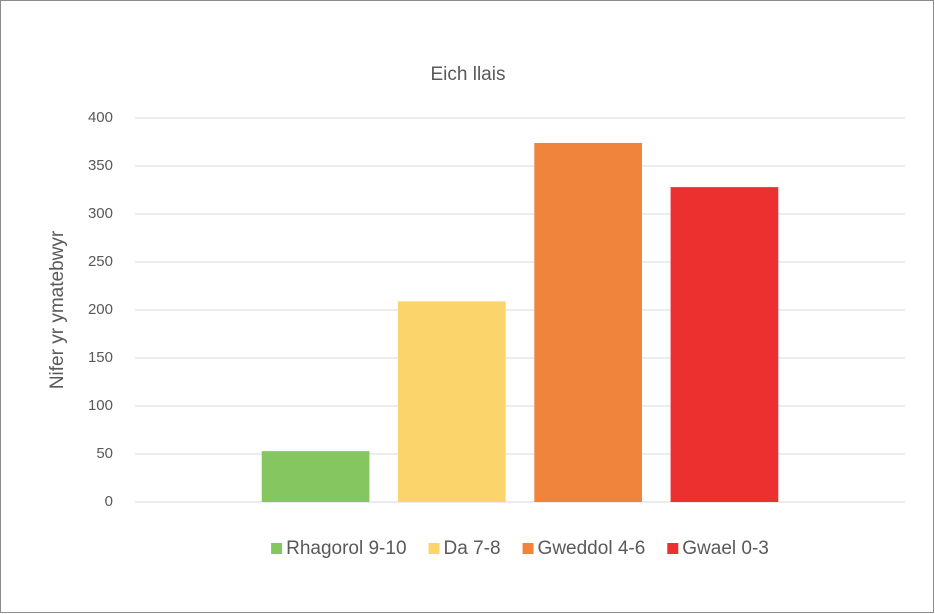  Describe the element at coordinates (109, 501) in the screenshot. I see `y-tick-label: 0` at that location.